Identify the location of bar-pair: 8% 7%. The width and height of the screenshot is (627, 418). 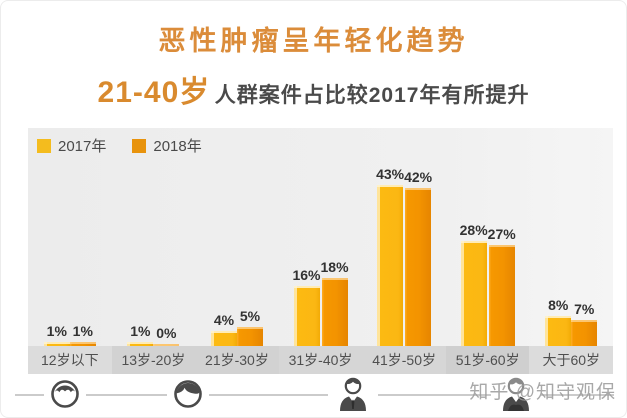
(571, 321).